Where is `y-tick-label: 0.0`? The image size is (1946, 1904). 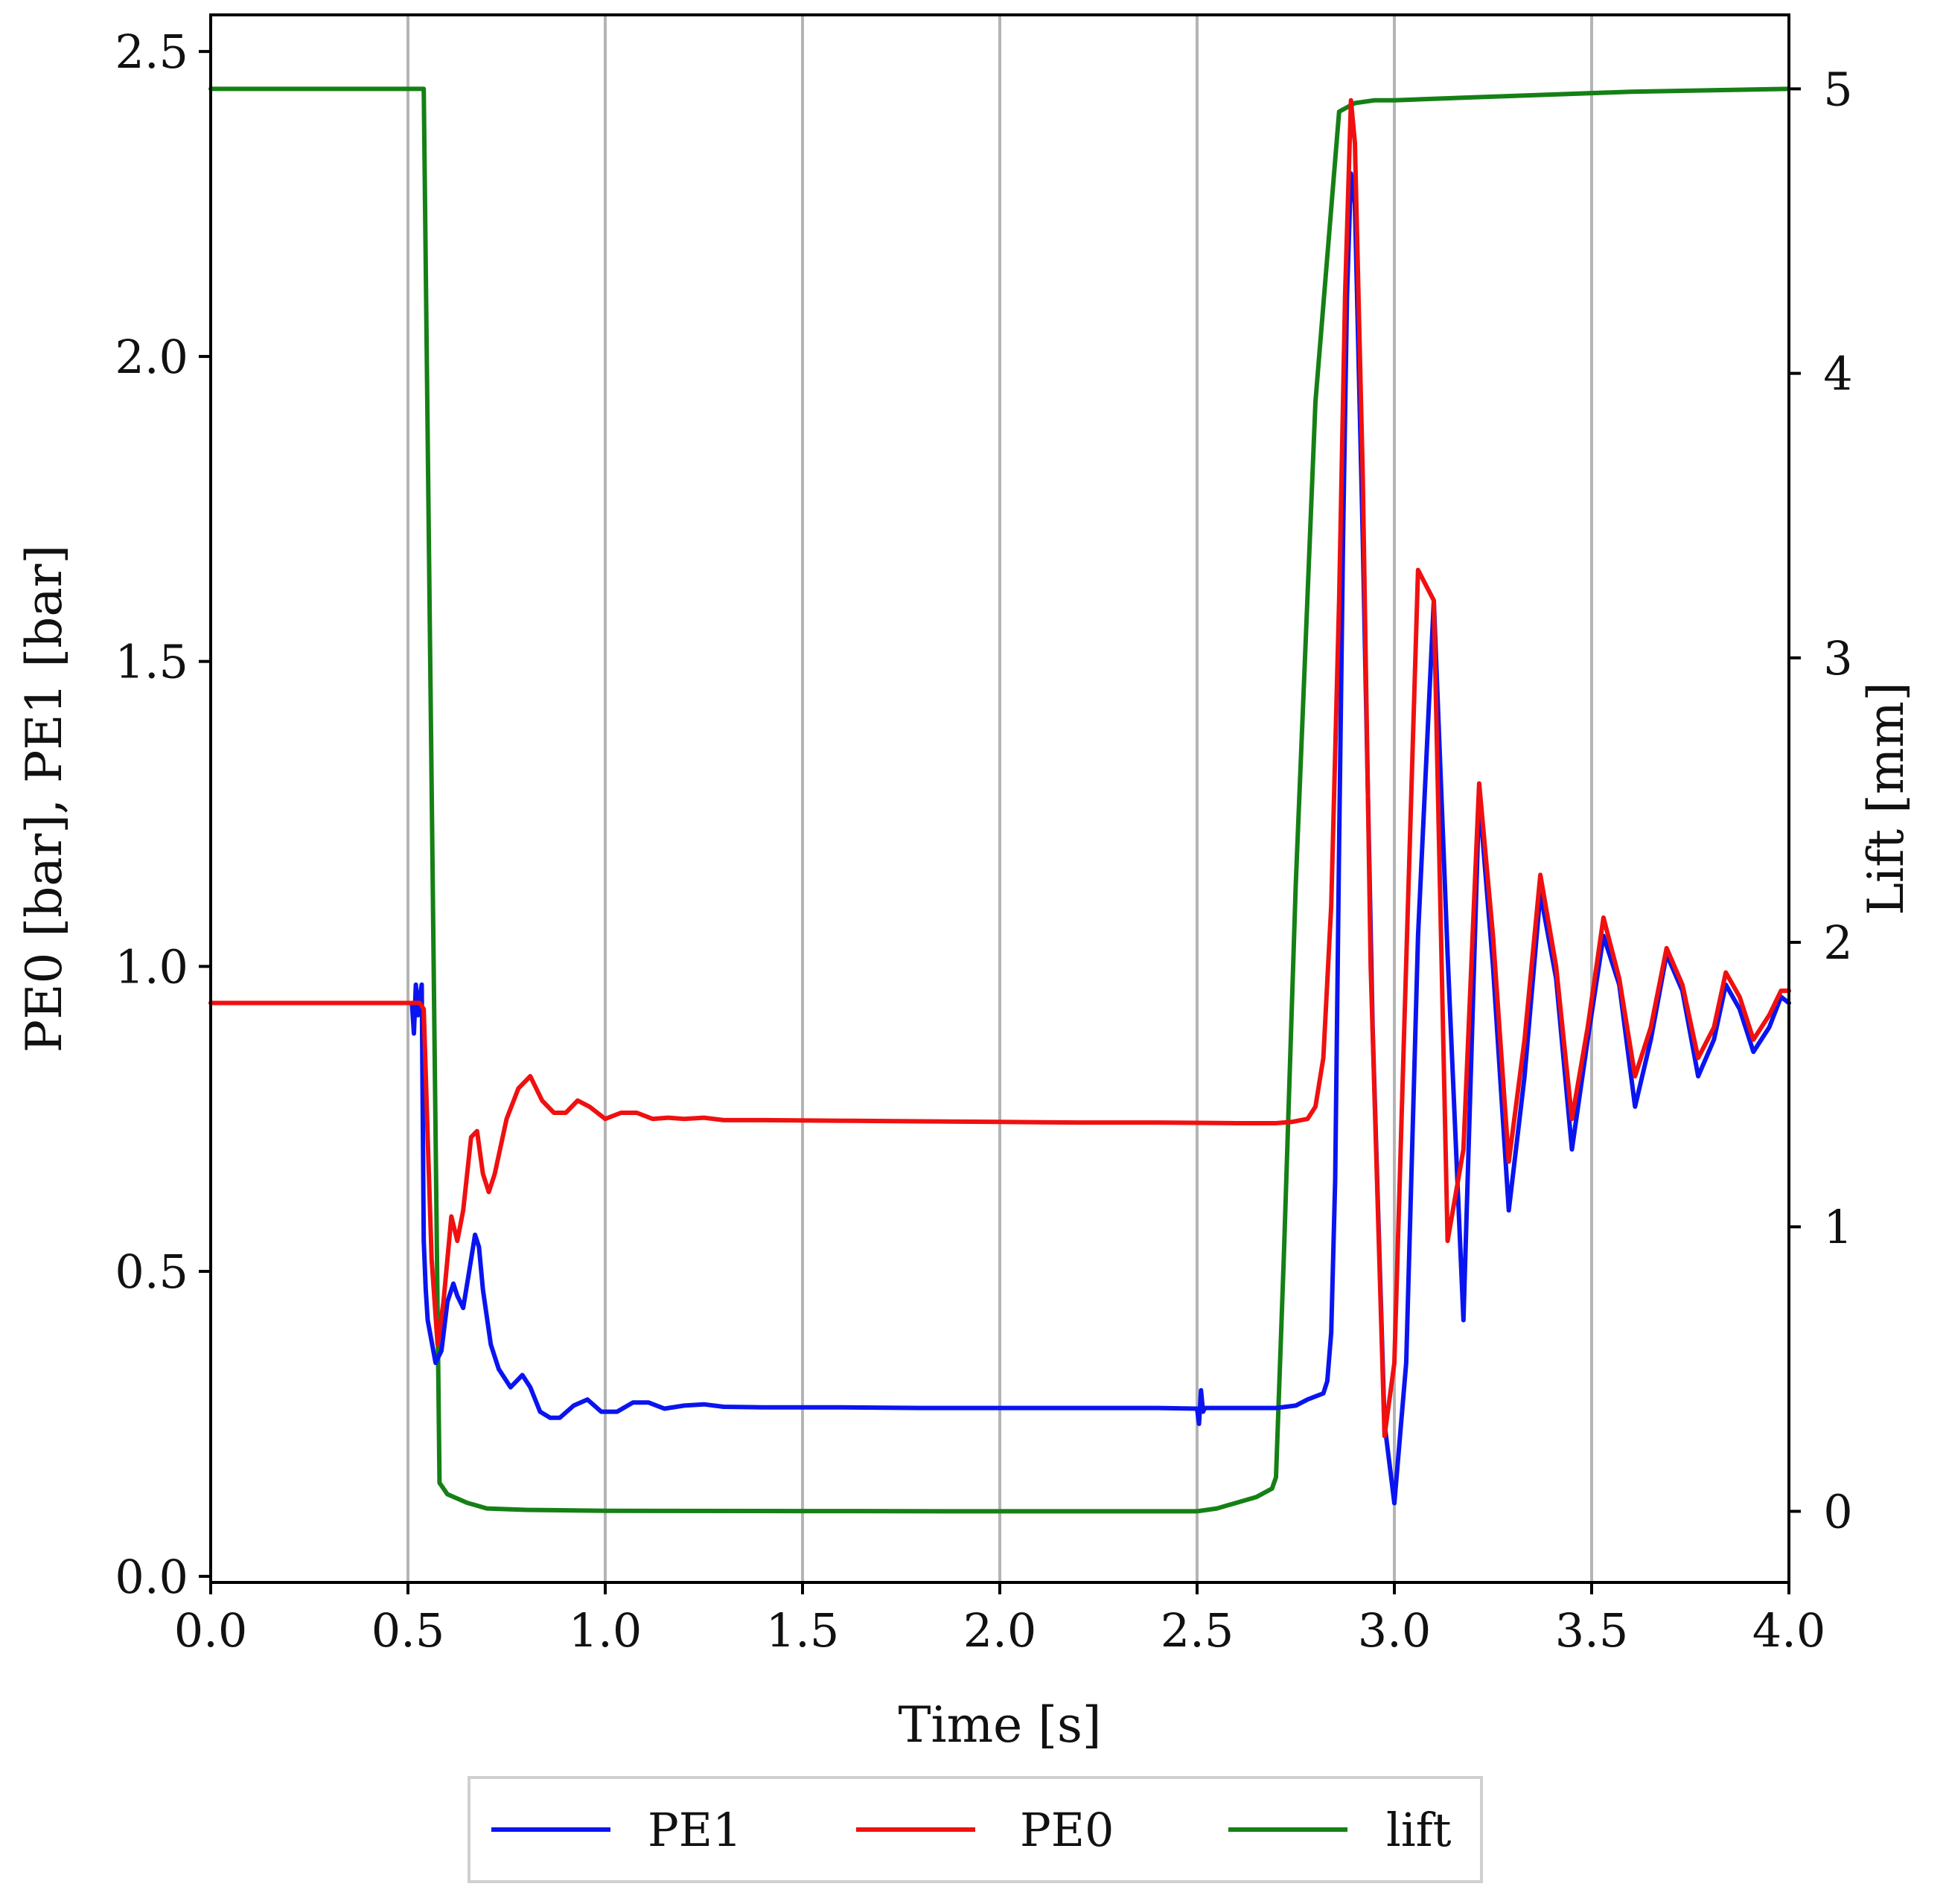 y-tick-label: 0.0 is located at coordinates (151, 1577).